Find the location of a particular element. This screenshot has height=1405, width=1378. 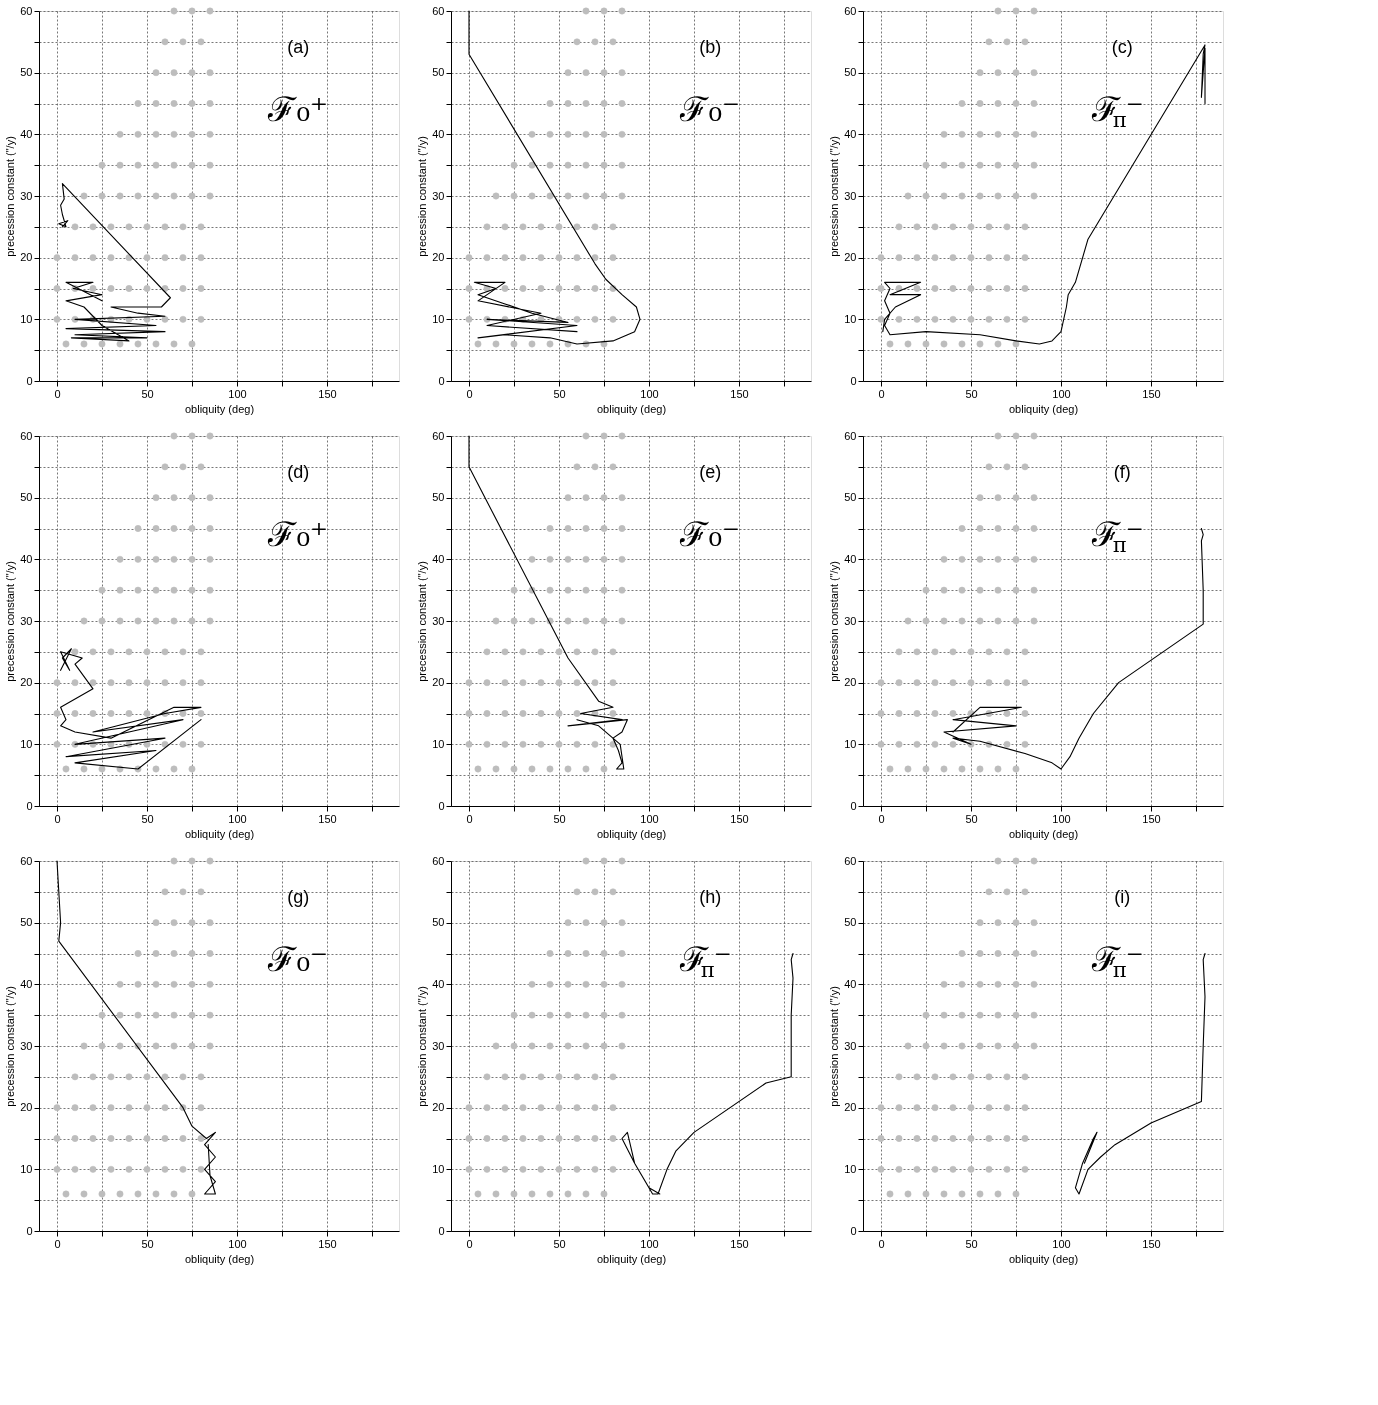

annotation: (e) is located at coordinates (710, 472).